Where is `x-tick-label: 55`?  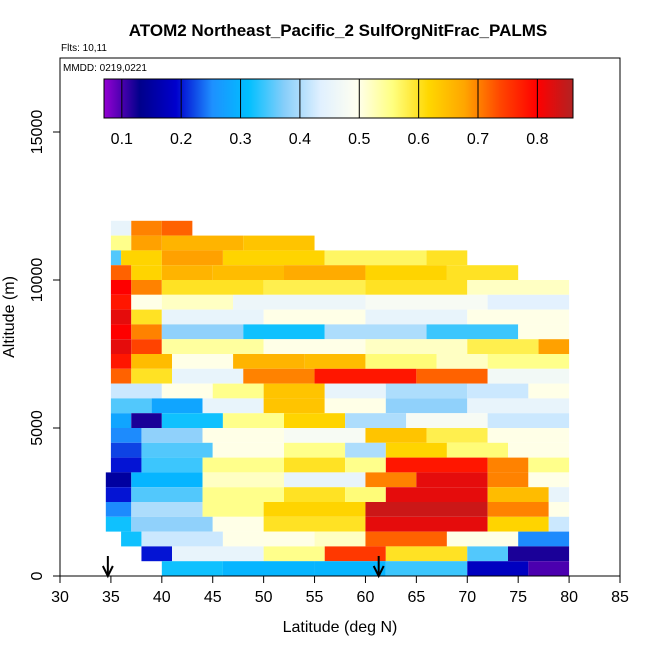 x-tick-label: 55 is located at coordinates (315, 597).